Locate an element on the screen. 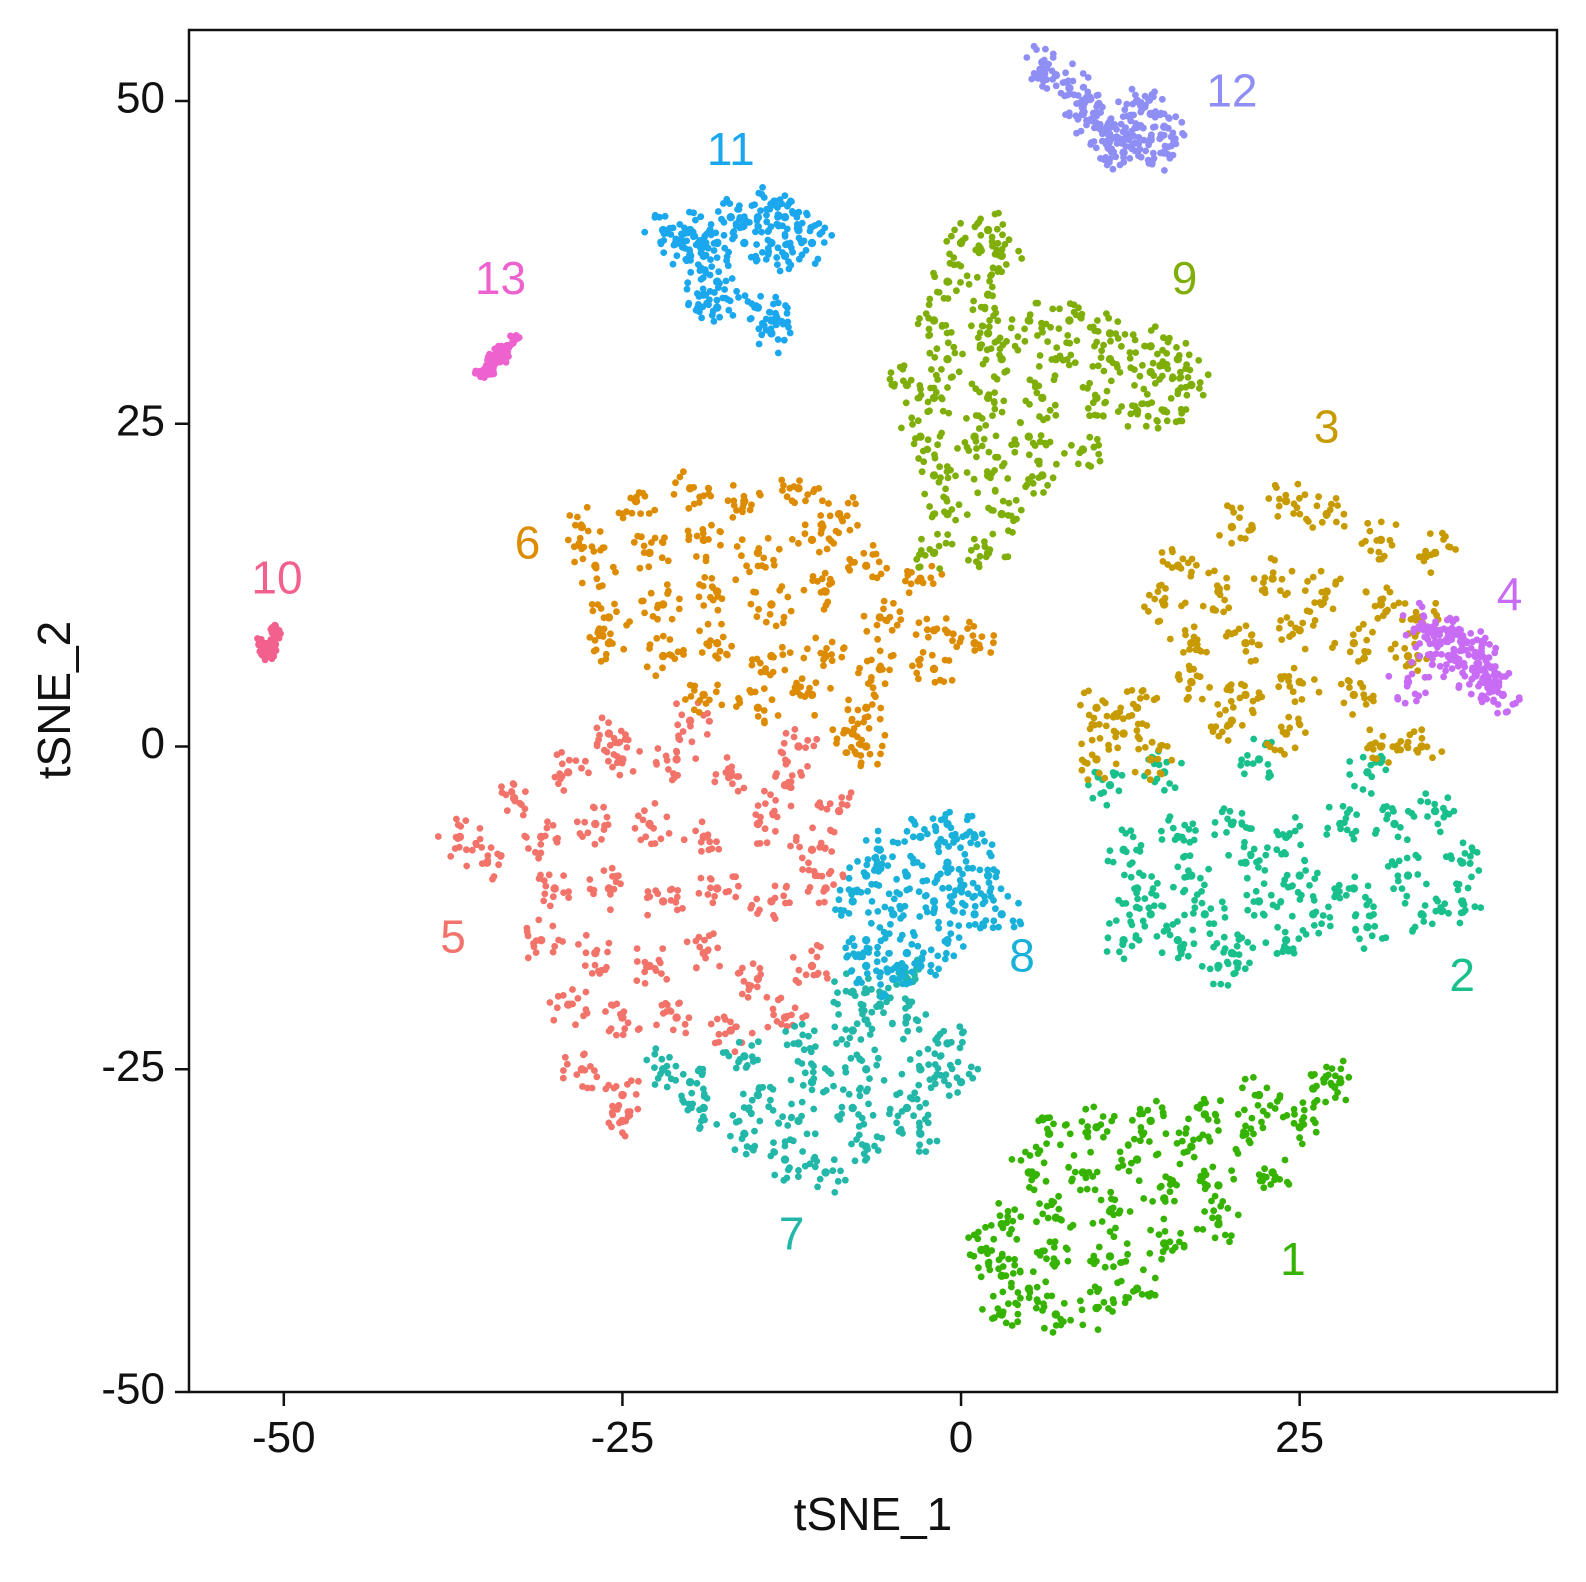 Image resolution: width=1586 pixels, height=1582 pixels. cluster-label-11: 11 is located at coordinates (731, 149).